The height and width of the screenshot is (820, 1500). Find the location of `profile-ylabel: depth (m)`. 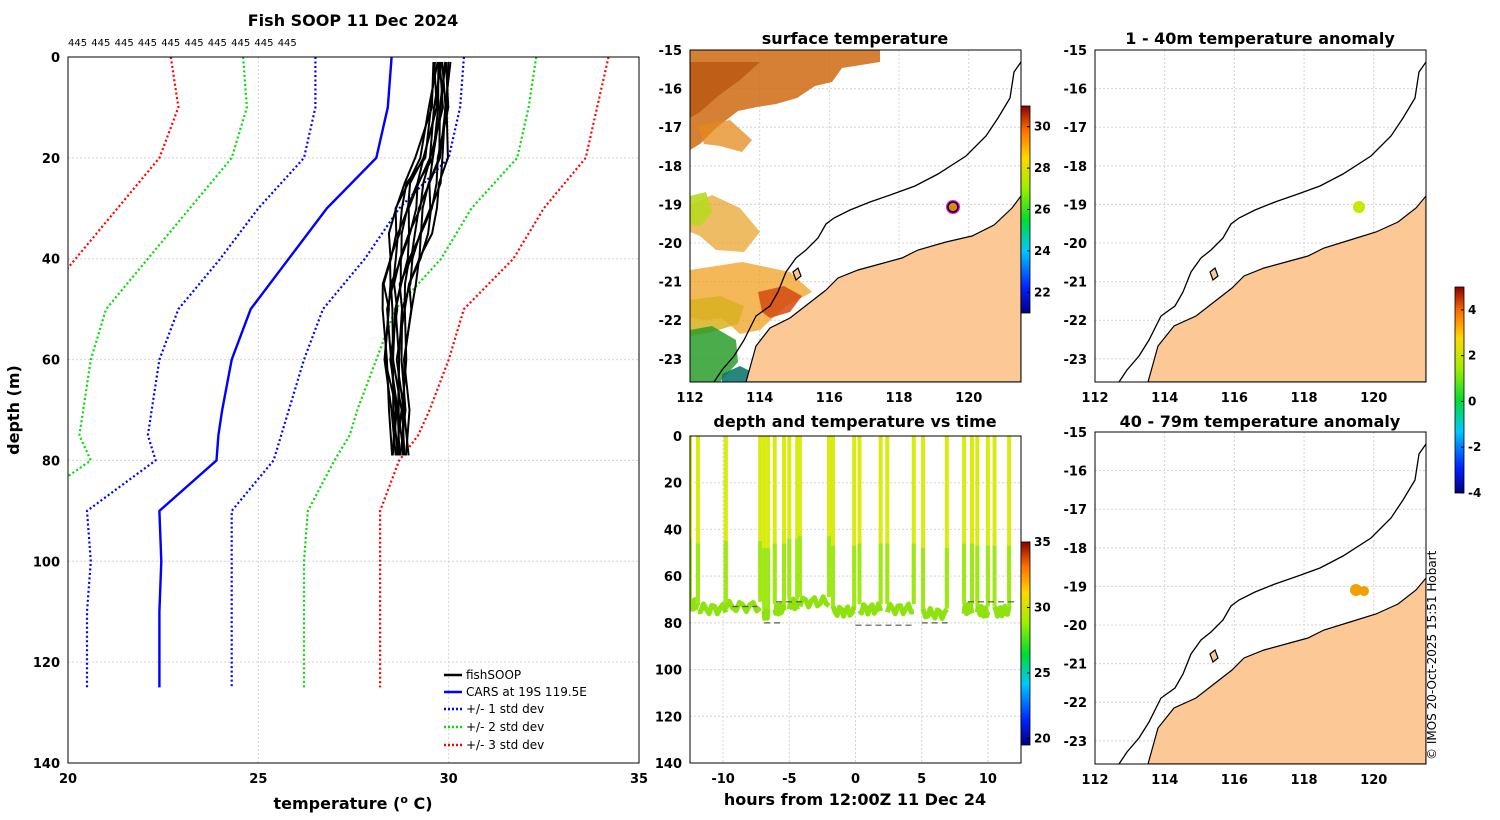

profile-ylabel: depth (m) is located at coordinates (13, 410).